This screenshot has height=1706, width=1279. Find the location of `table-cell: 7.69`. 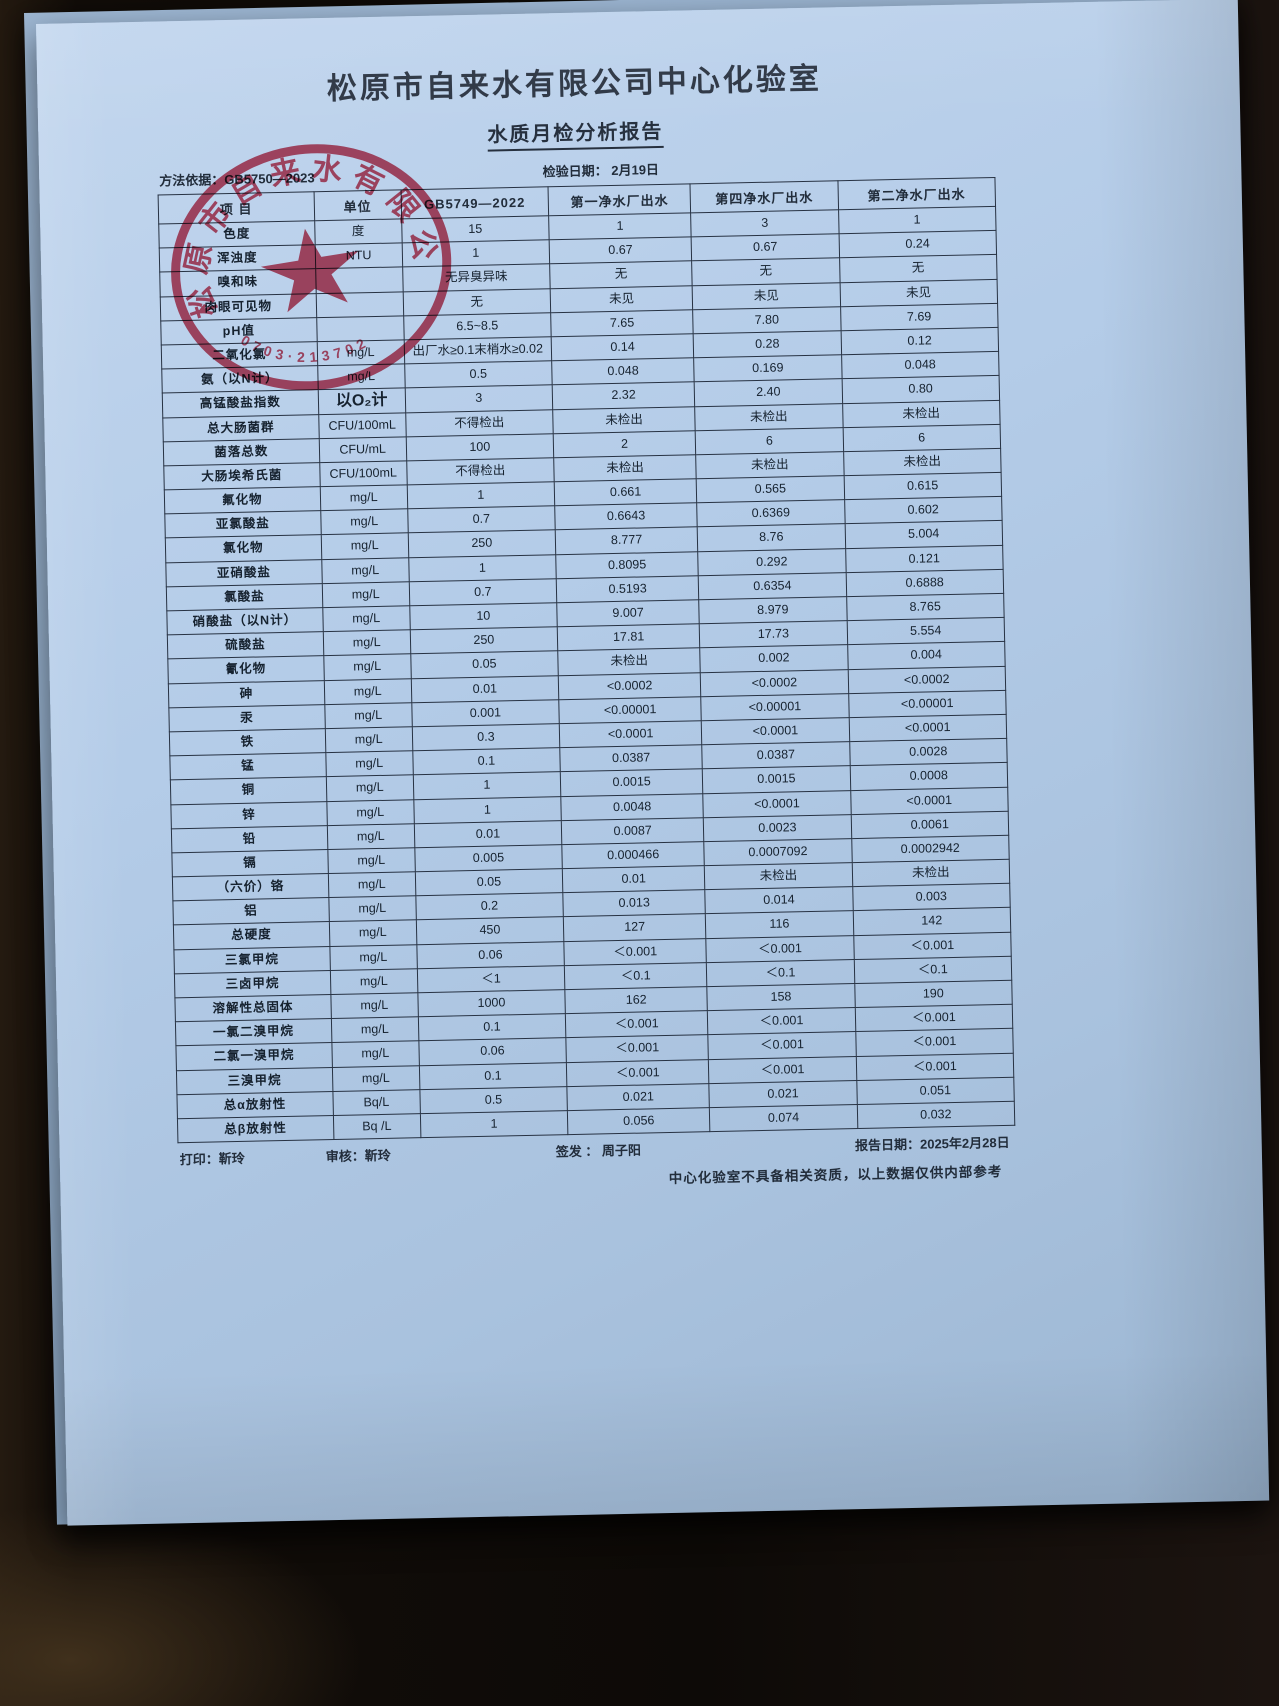

table-cell: 7.69 is located at coordinates (919, 317).